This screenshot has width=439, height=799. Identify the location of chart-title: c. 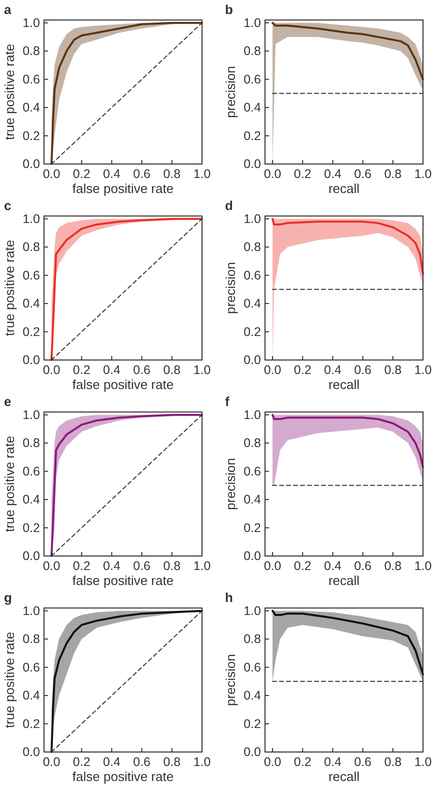
(8, 205).